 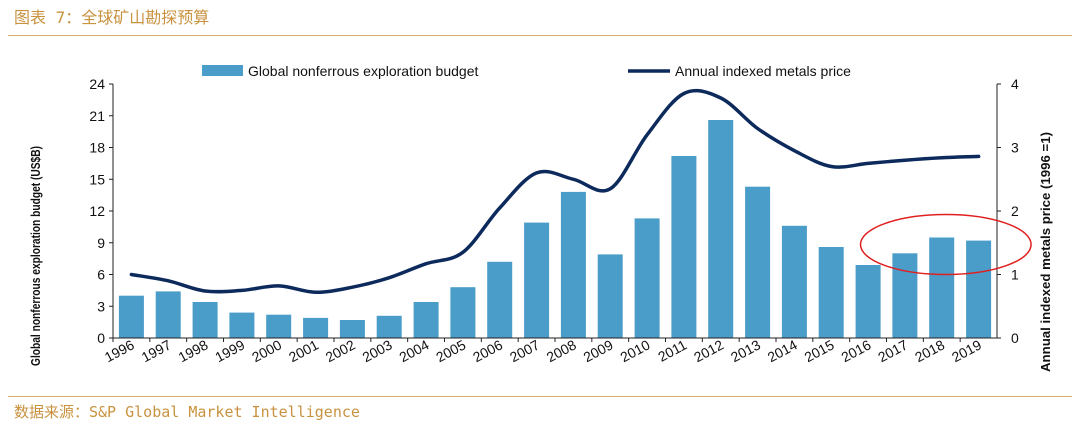 I want to click on bar-1997, so click(x=168, y=314).